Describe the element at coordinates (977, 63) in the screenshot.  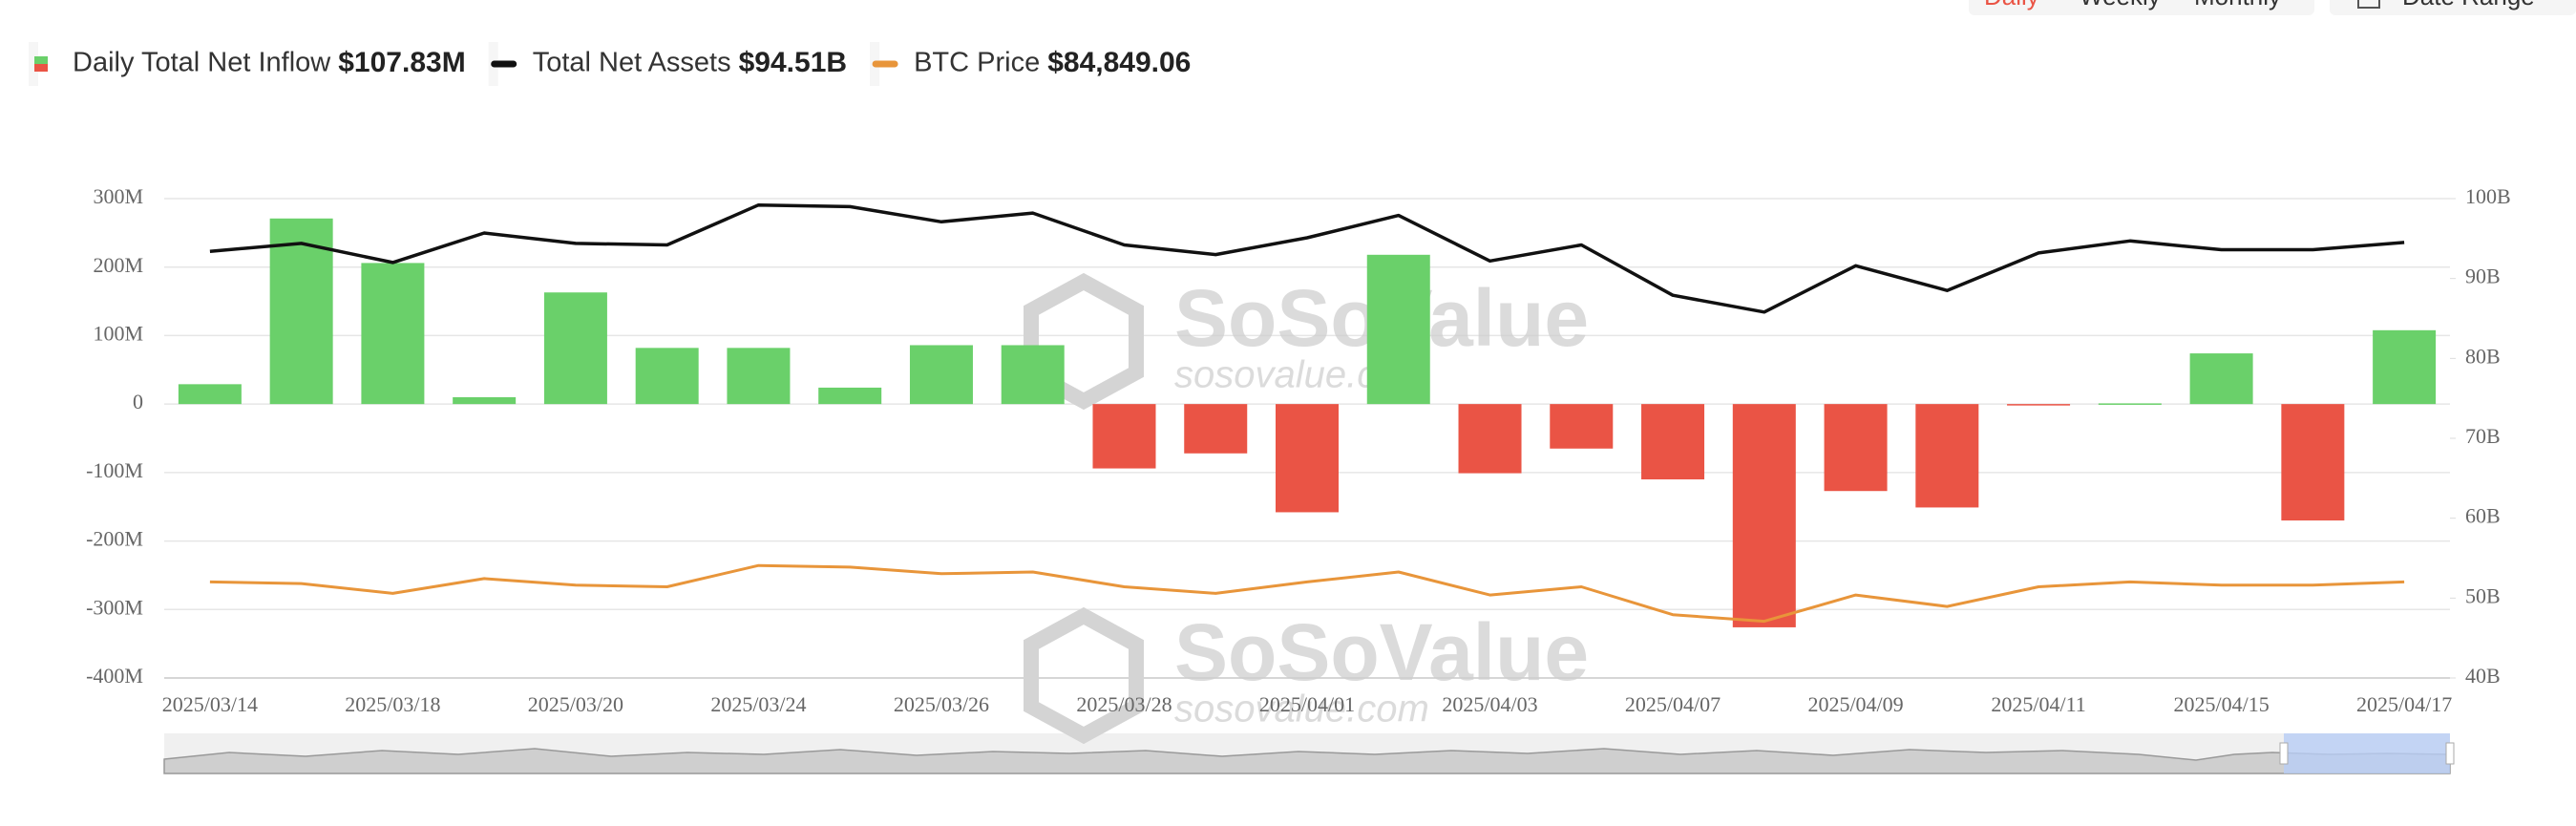
I see `legend-label: BTC Price` at that location.